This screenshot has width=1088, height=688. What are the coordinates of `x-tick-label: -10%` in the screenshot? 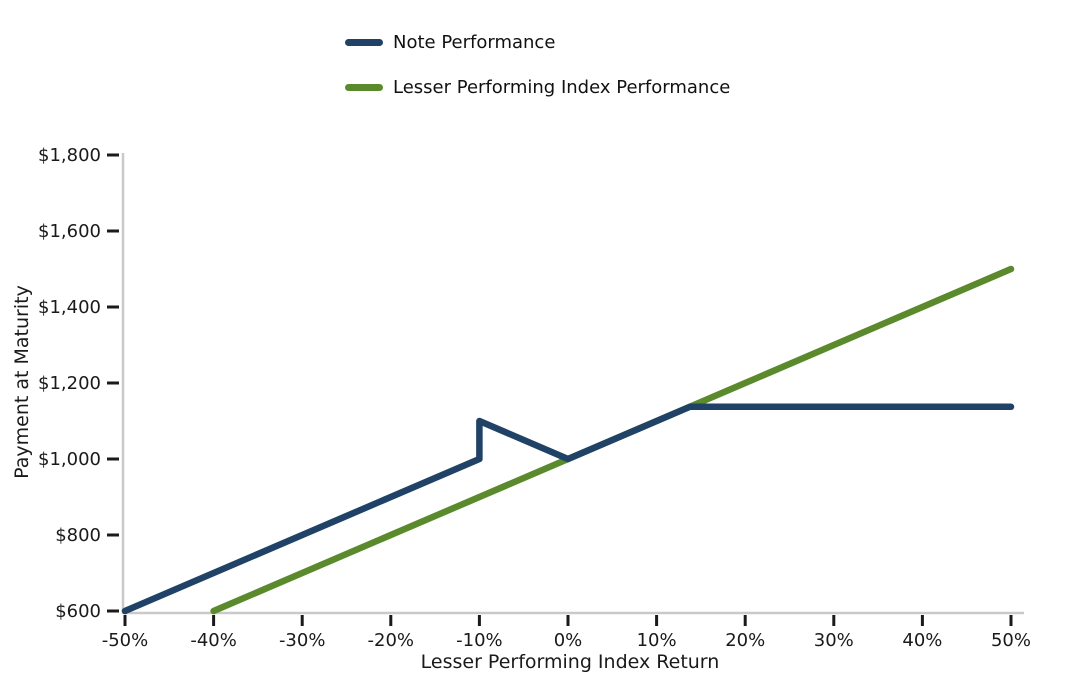 It's located at (479, 640).